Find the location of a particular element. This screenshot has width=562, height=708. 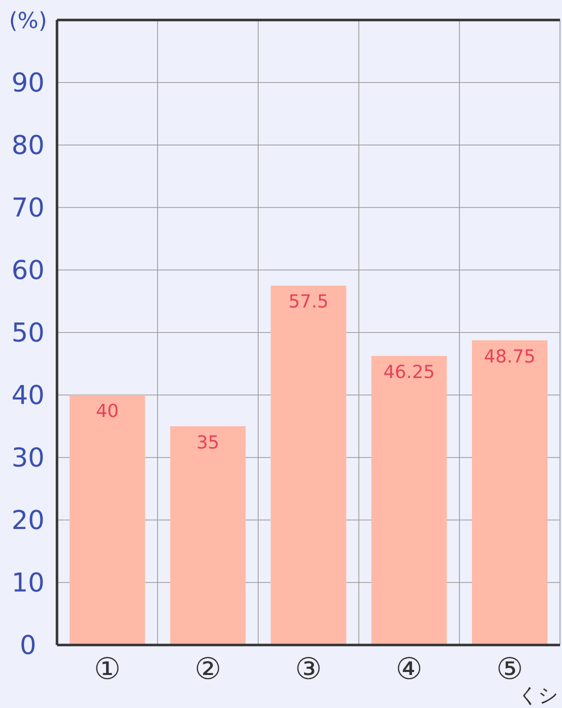

data-label: 35 is located at coordinates (208, 443).